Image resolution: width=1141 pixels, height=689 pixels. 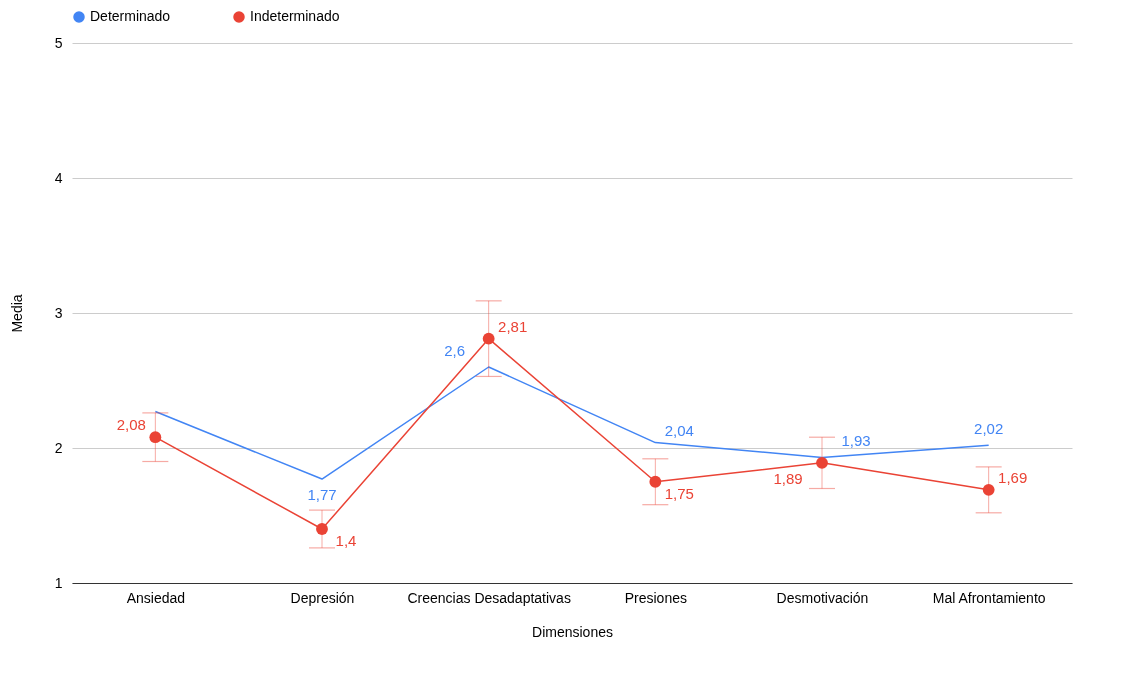 I want to click on data-label: 1,89, so click(x=788, y=478).